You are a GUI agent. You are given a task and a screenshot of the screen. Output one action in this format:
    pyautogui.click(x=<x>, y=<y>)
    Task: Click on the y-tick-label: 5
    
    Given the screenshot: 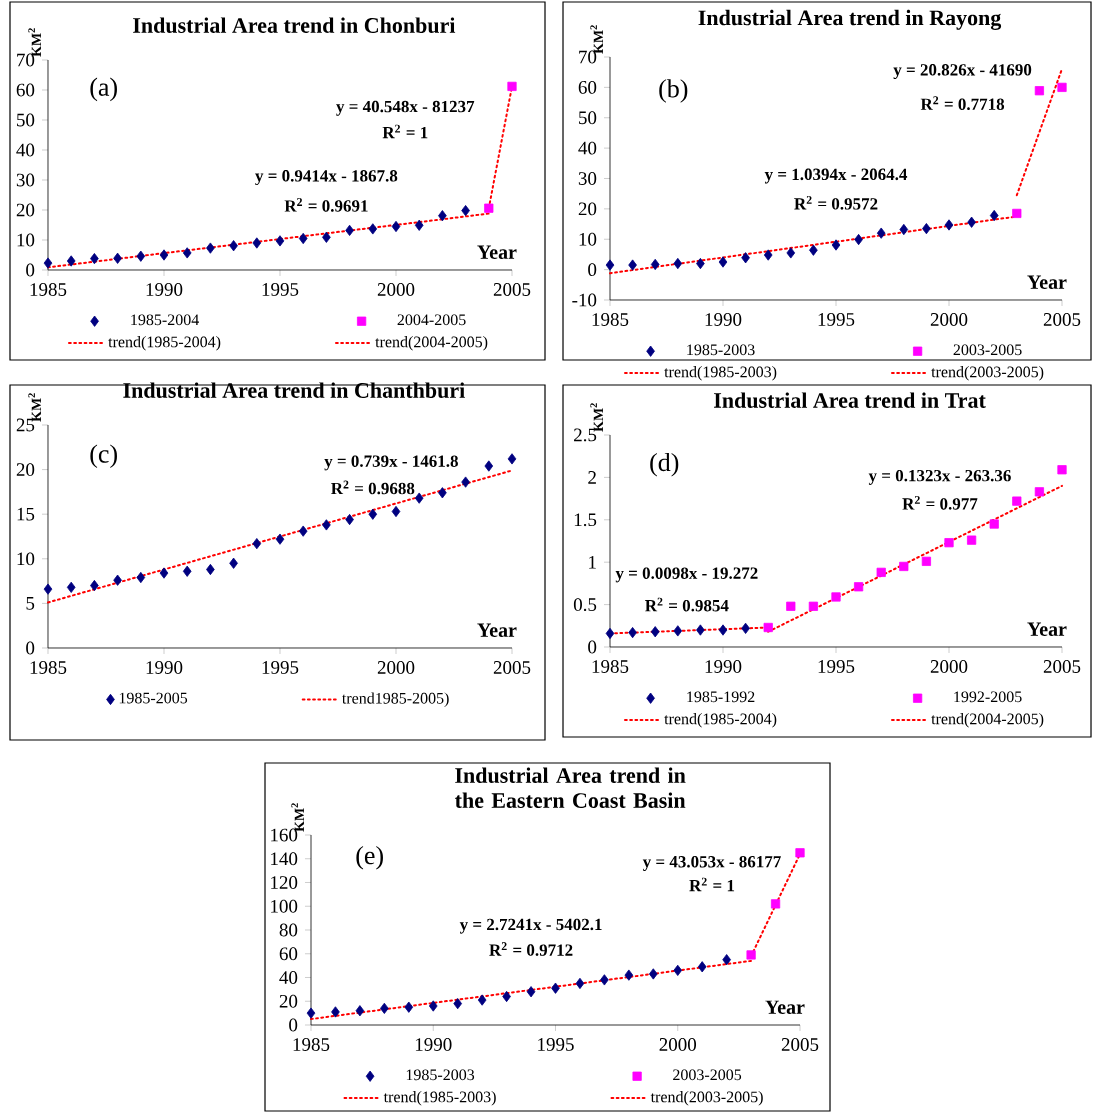 What is the action you would take?
    pyautogui.click(x=30, y=603)
    